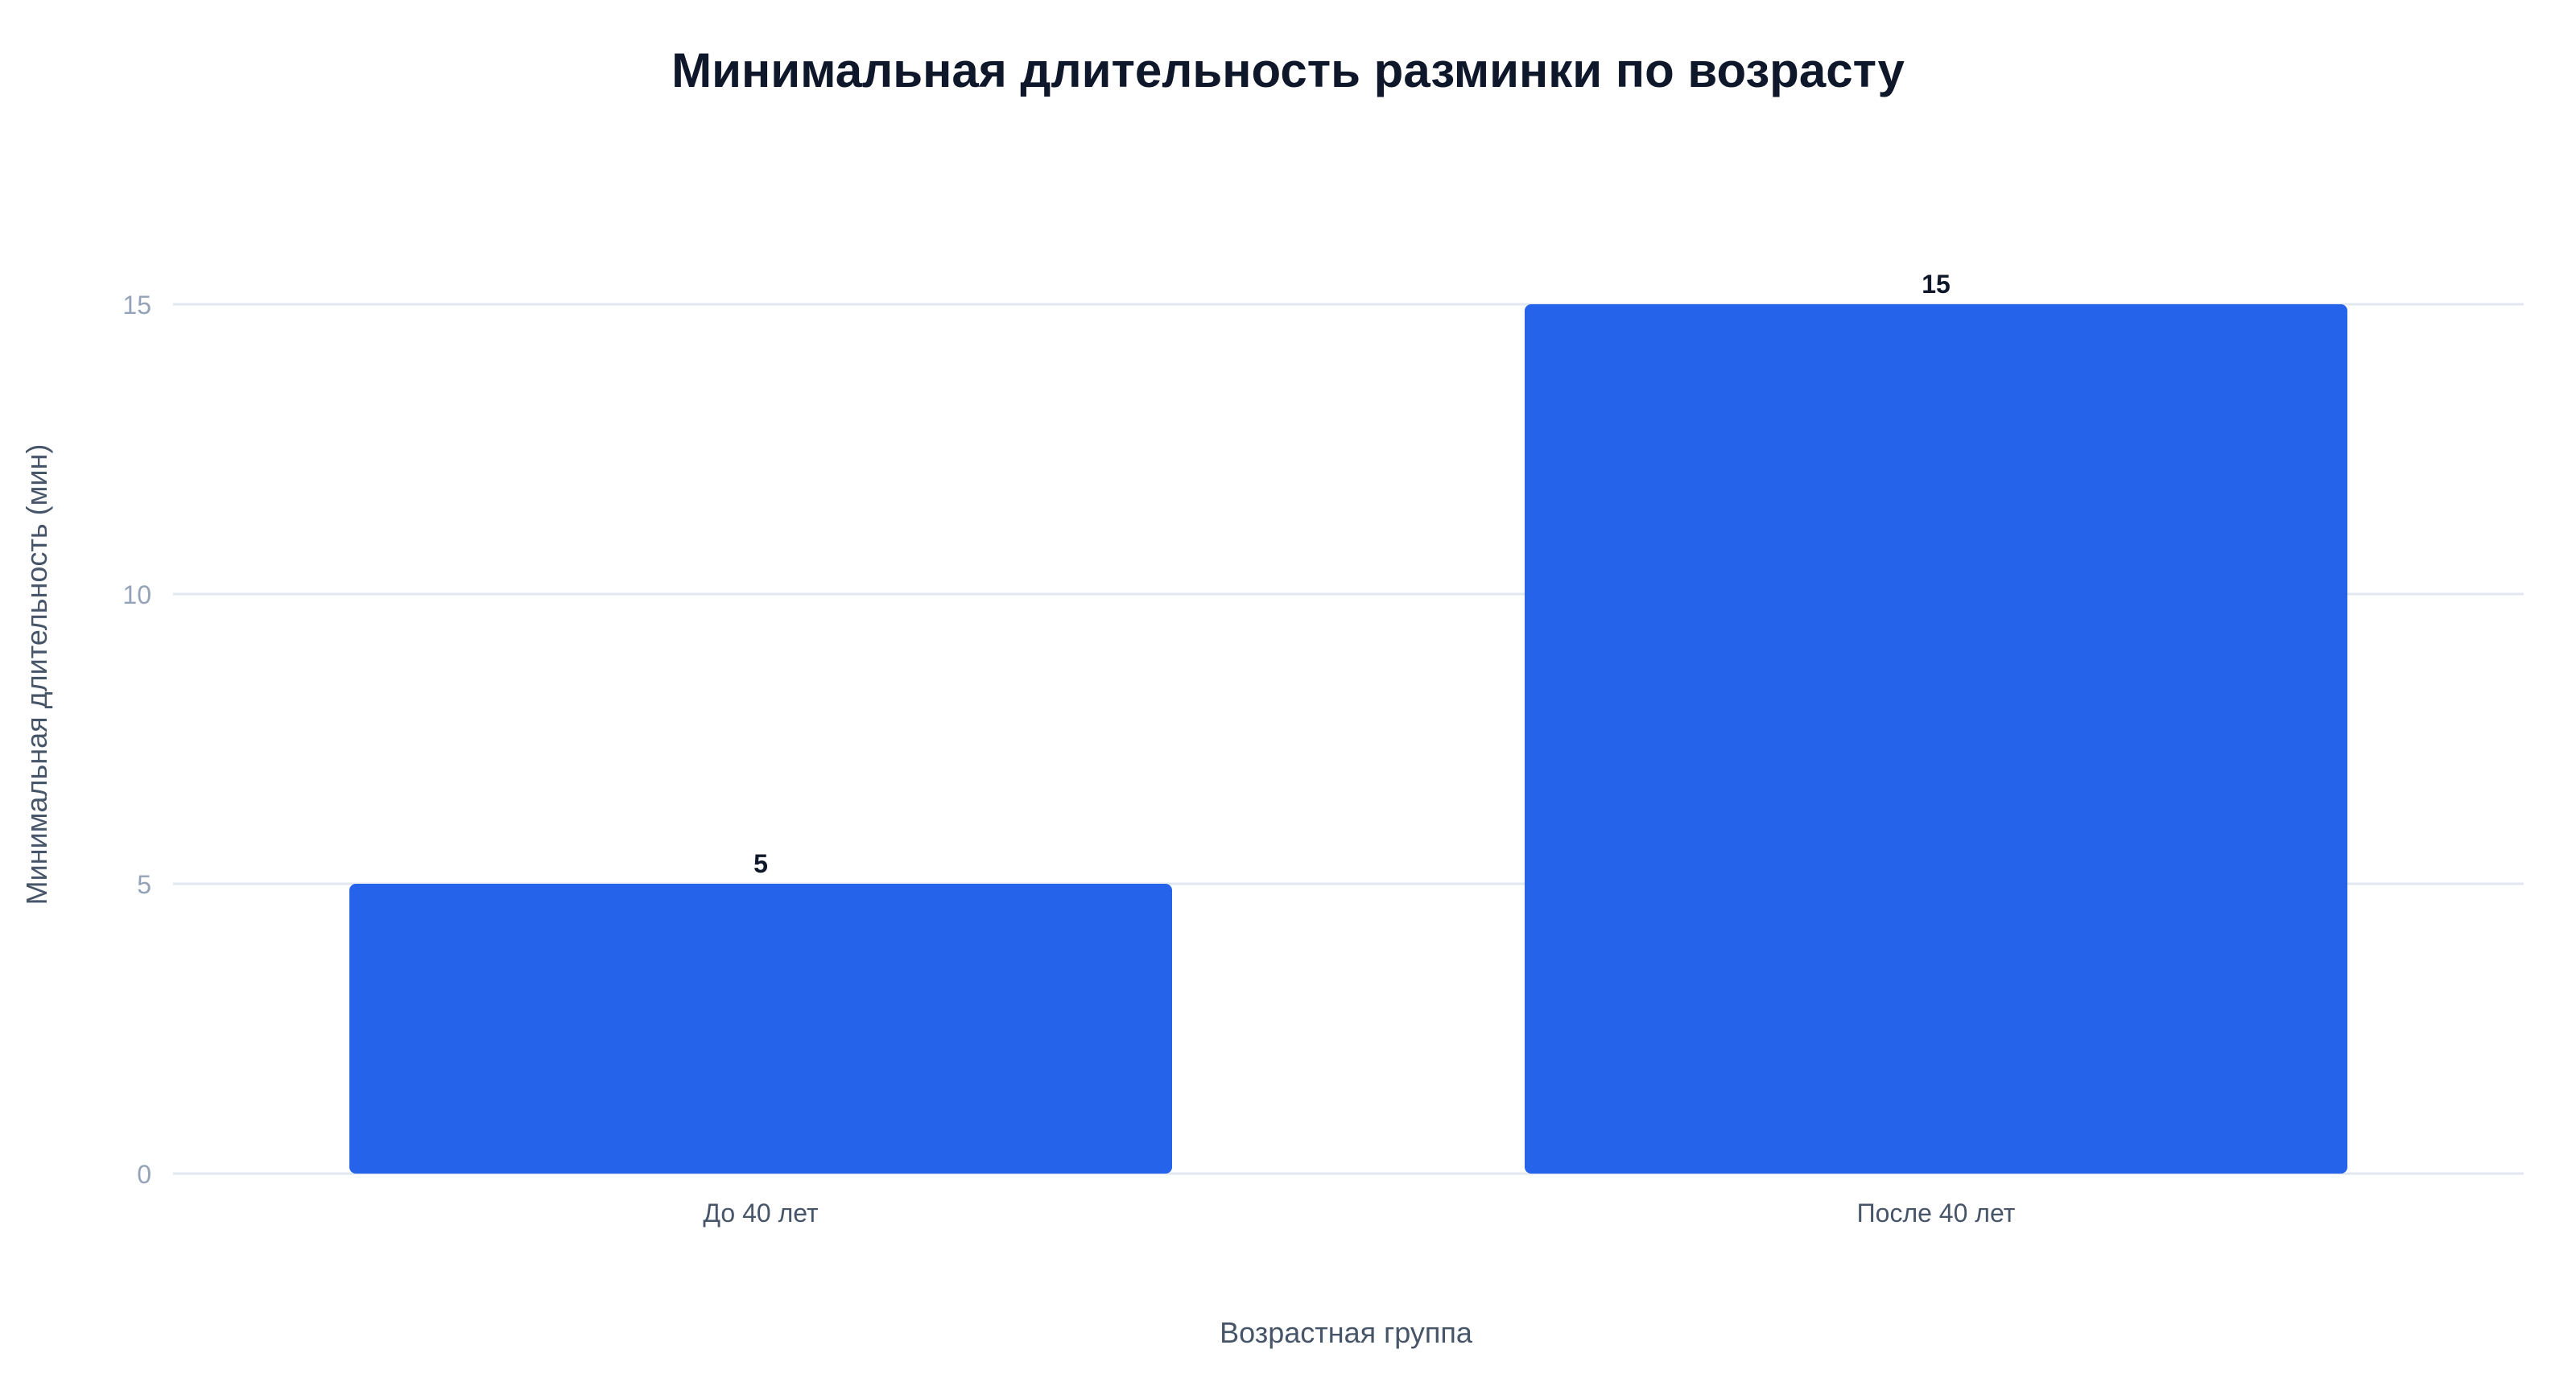 The image size is (2576, 1374). Describe the element at coordinates (760, 863) in the screenshot. I see `value-label: 5` at that location.